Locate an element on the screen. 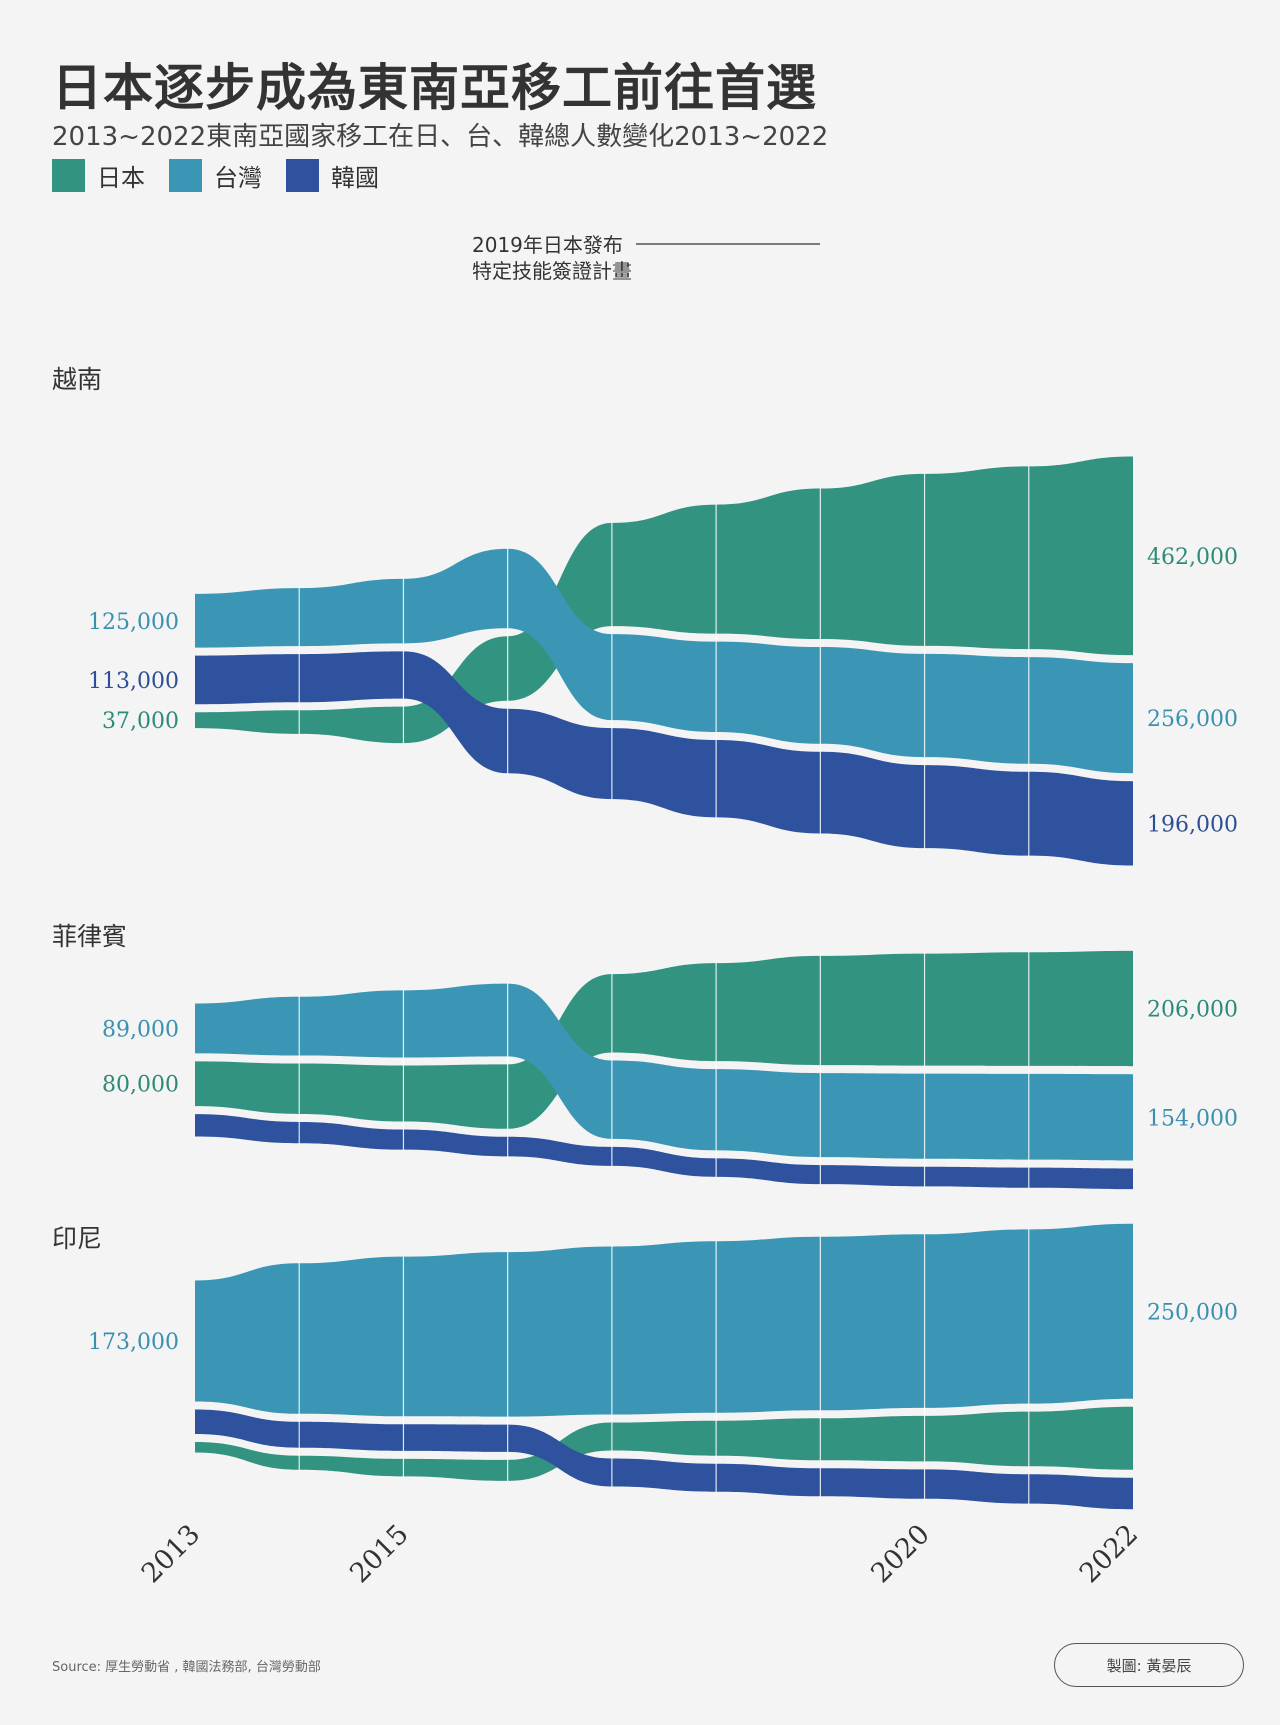  legend: 日本 台灣 韓國 is located at coordinates (220, 175).